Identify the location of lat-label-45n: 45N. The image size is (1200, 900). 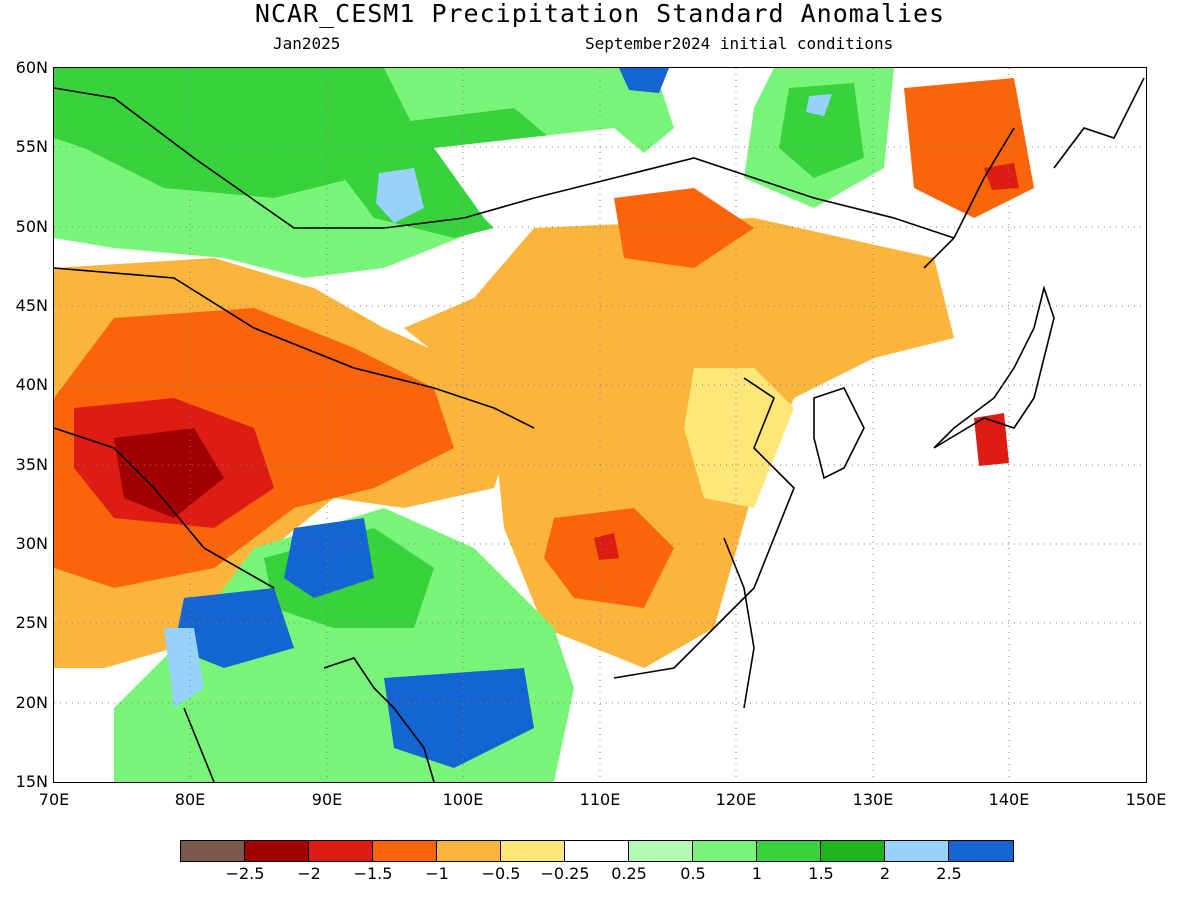
(31, 305).